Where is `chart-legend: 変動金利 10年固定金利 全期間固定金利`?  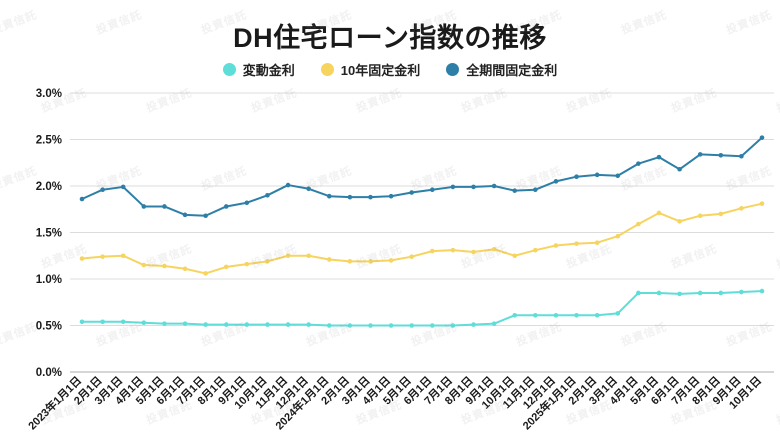
chart-legend: 変動金利 10年固定金利 全期間固定金利 is located at coordinates (390, 69).